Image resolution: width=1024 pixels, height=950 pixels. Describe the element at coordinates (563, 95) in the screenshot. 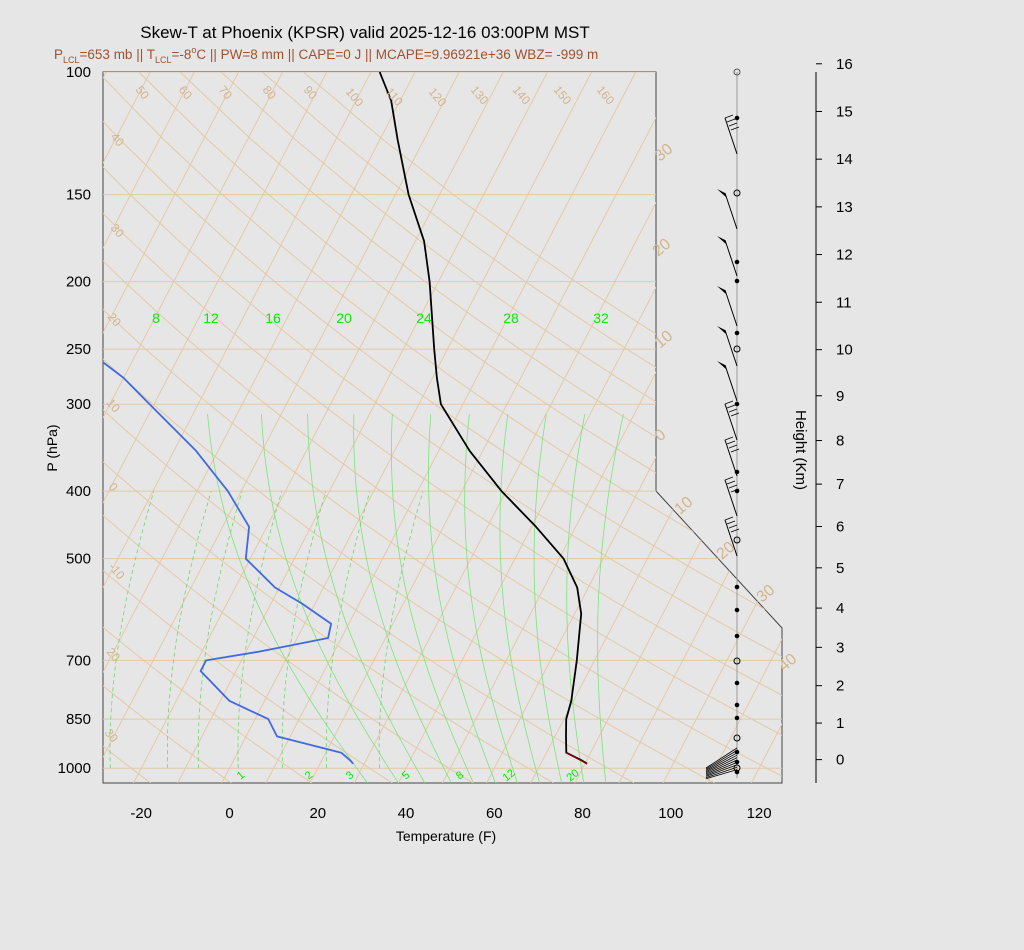

I see `isotherm-label: 150` at that location.